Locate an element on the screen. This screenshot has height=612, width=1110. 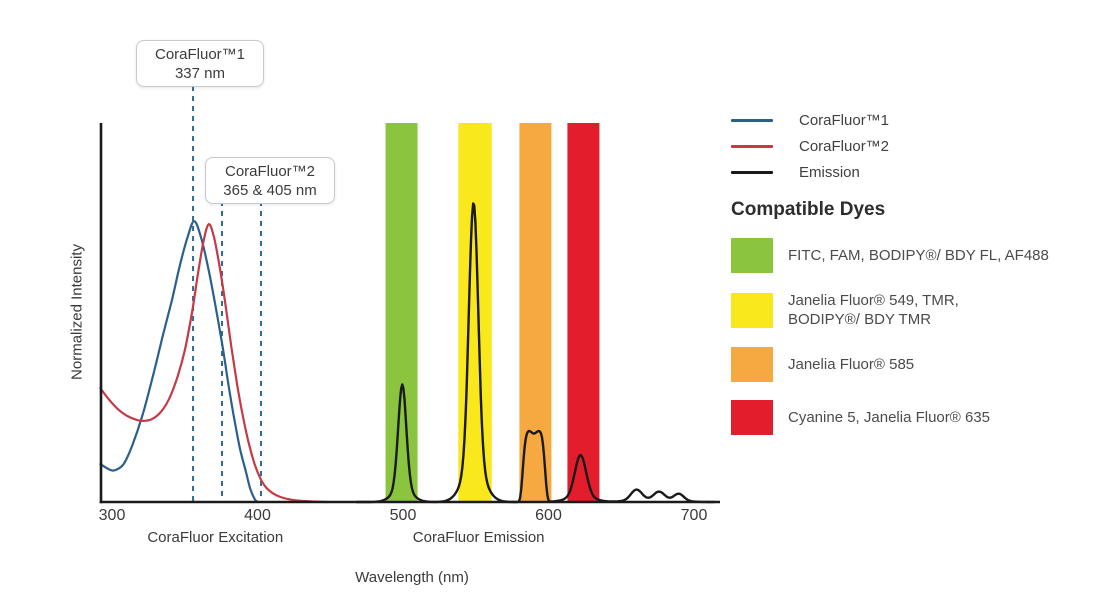
dye-row-red: Cyanine 5, Janelia Fluor® 635 is located at coordinates (916, 417).